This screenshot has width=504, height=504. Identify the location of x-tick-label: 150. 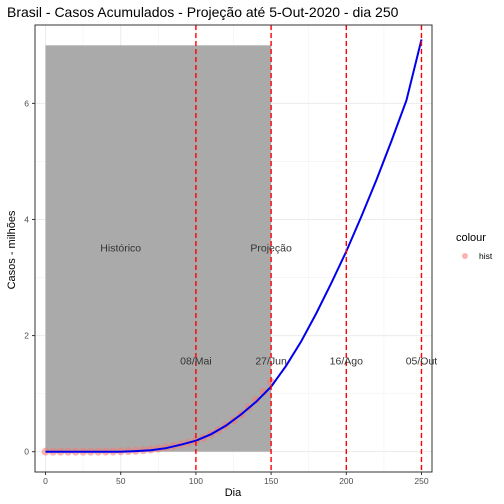
(271, 481).